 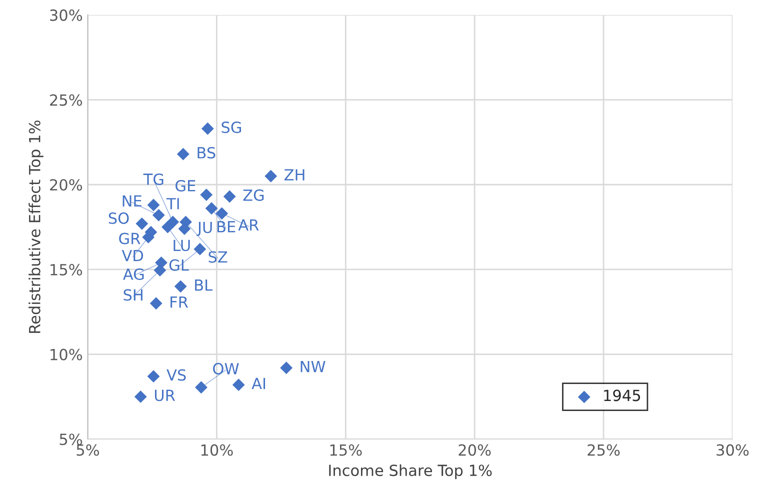 What do you see at coordinates (88, 450) in the screenshot?
I see `x-tick-label: 5%` at bounding box center [88, 450].